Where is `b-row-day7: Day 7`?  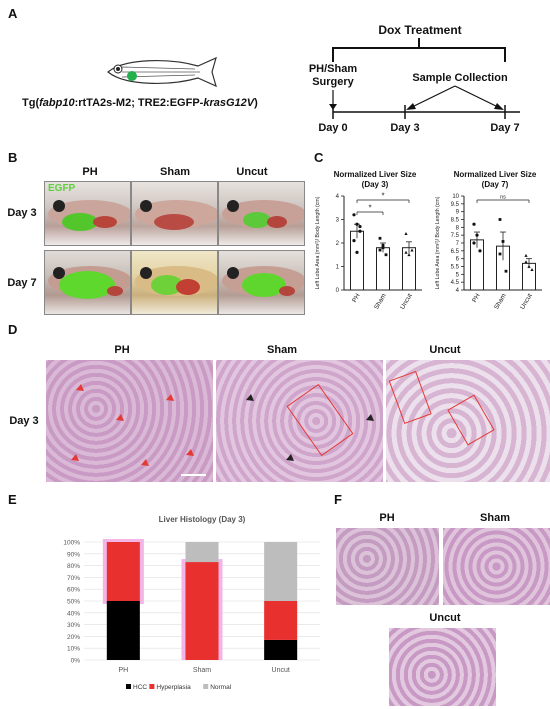 b-row-day7: Day 7 is located at coordinates (22, 283).